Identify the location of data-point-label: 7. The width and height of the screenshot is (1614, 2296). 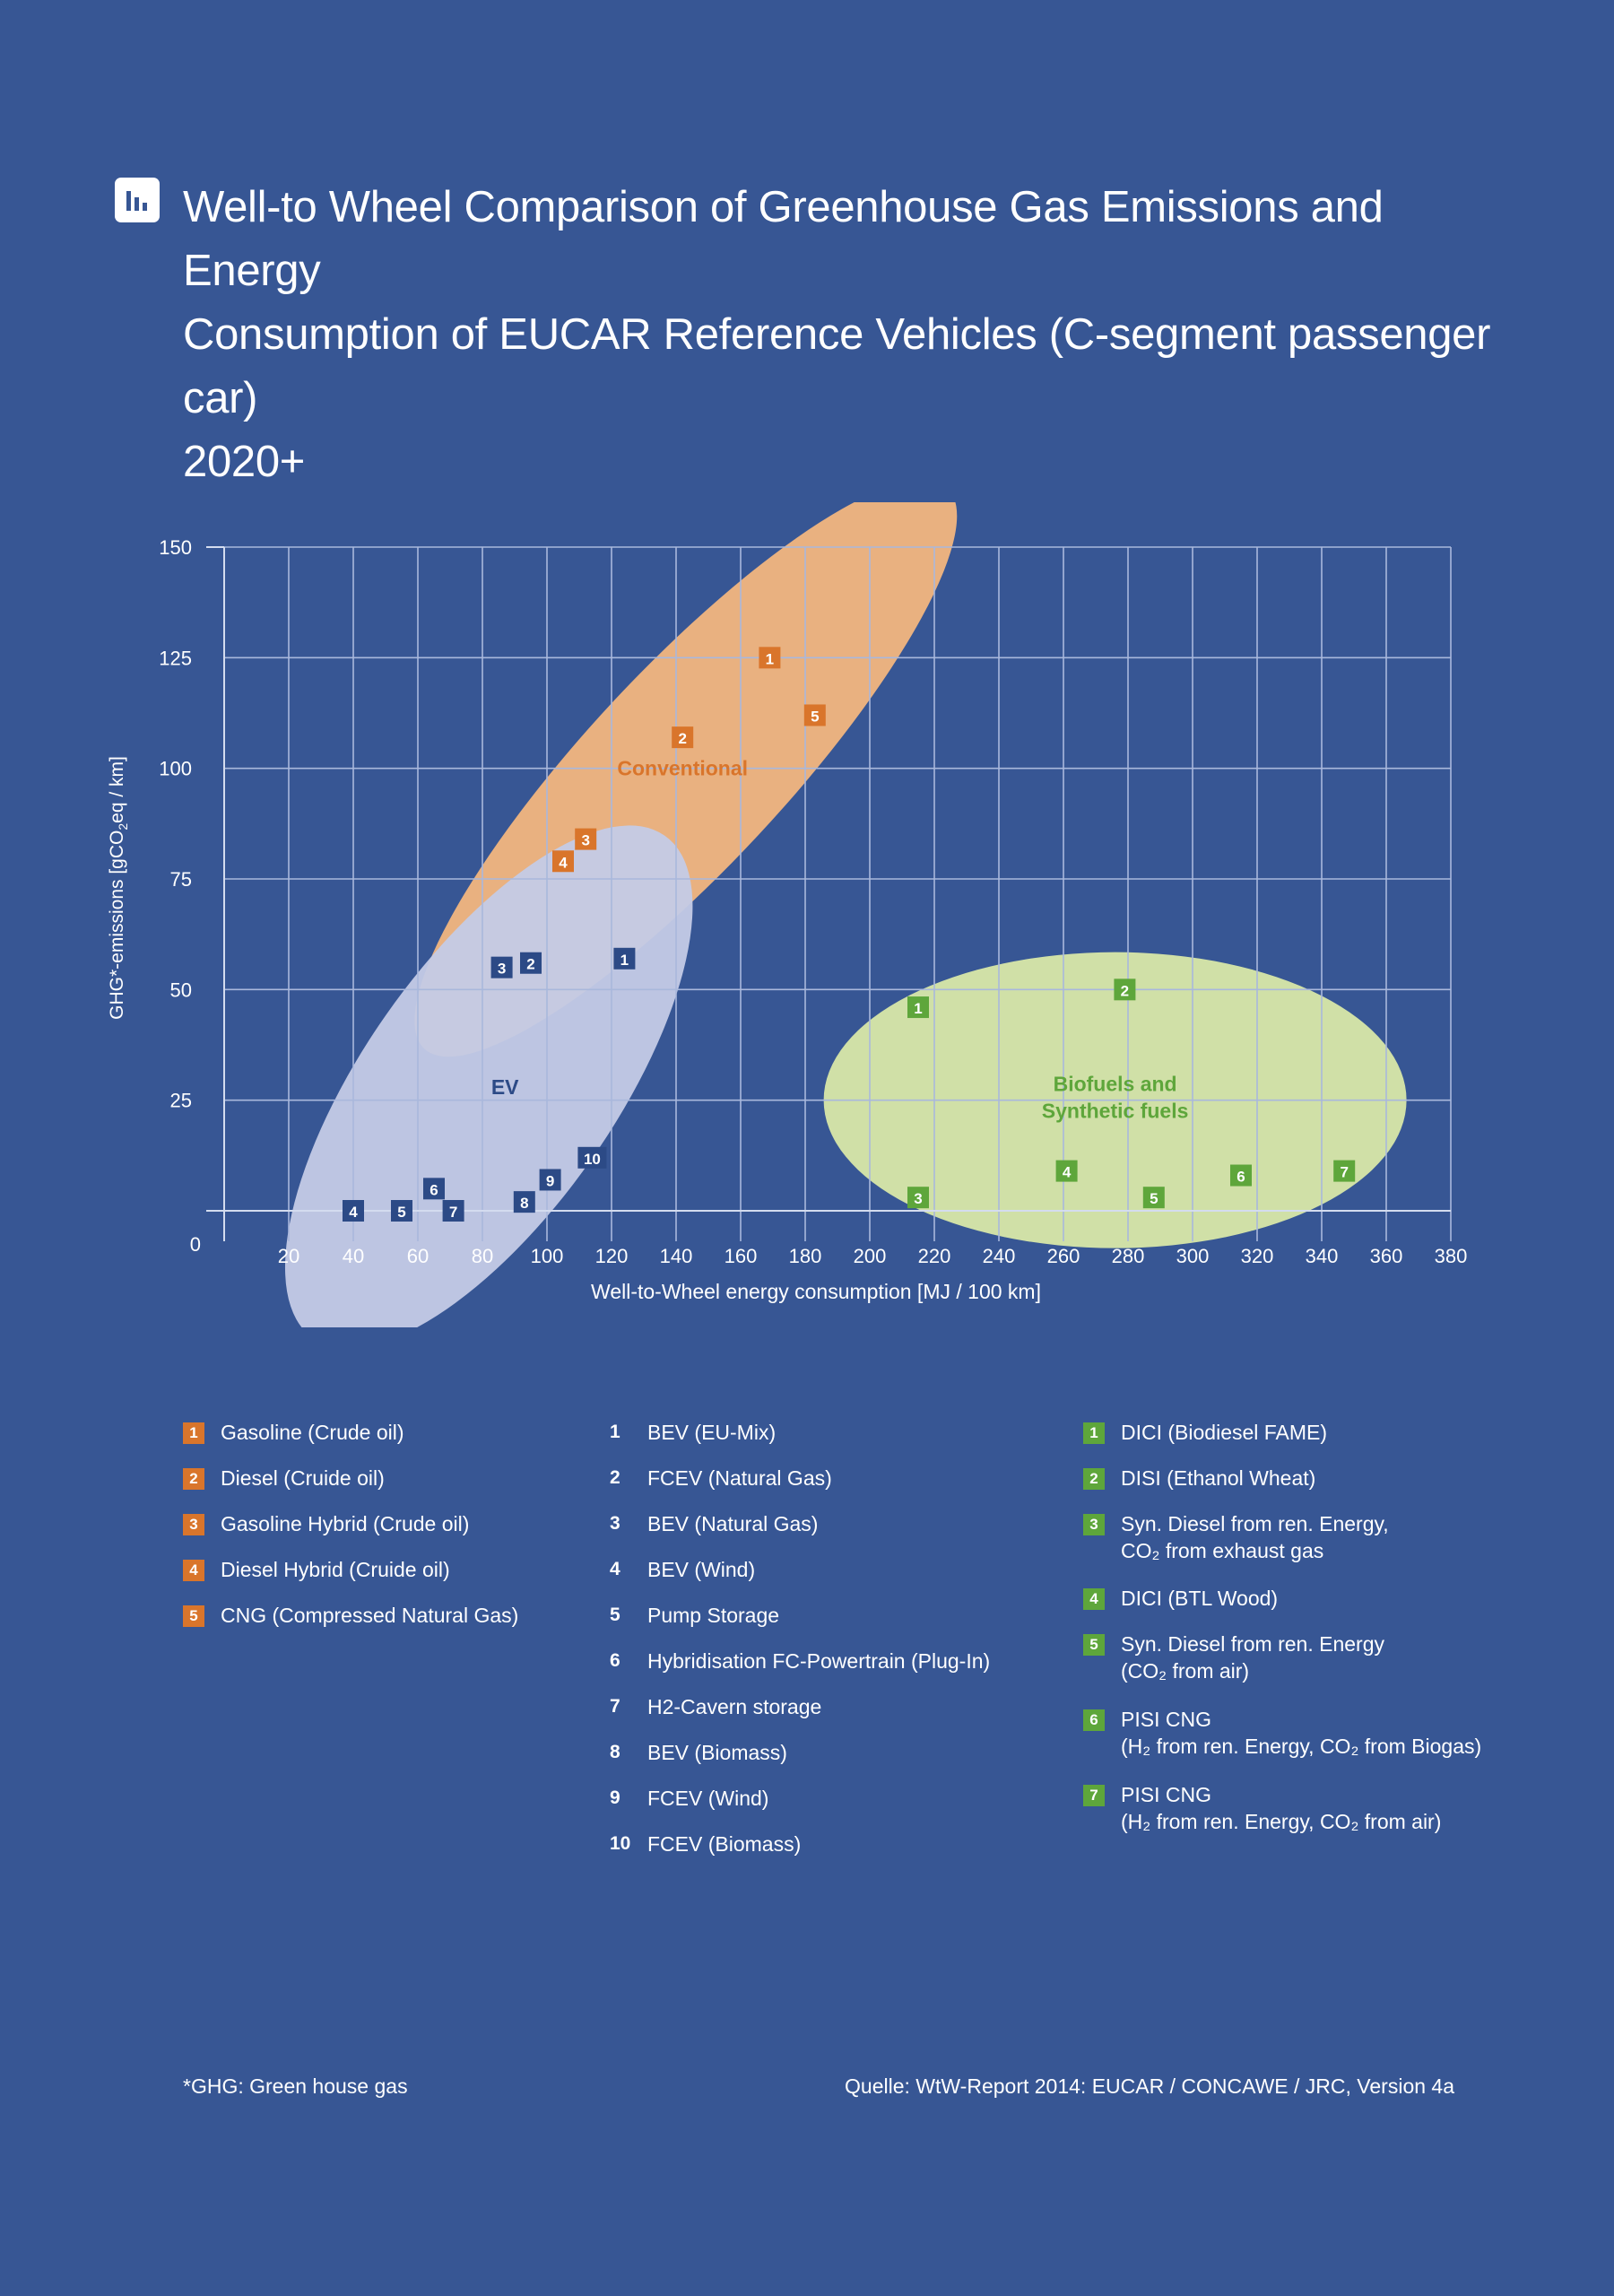
(1344, 1172).